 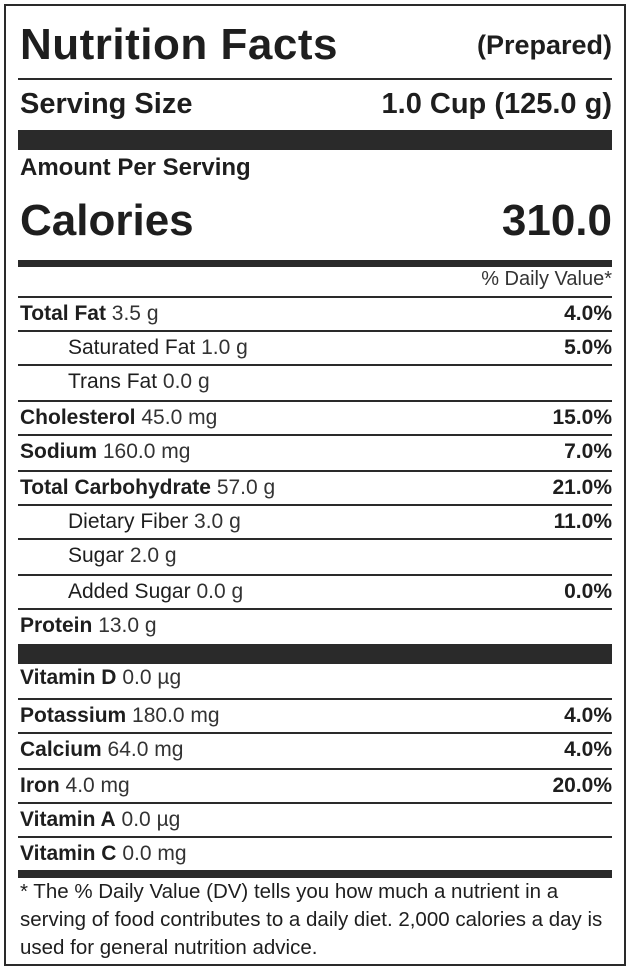 I want to click on vitamin-row-potassium: Potassium 180.0 mg 4.0%, so click(x=315, y=715).